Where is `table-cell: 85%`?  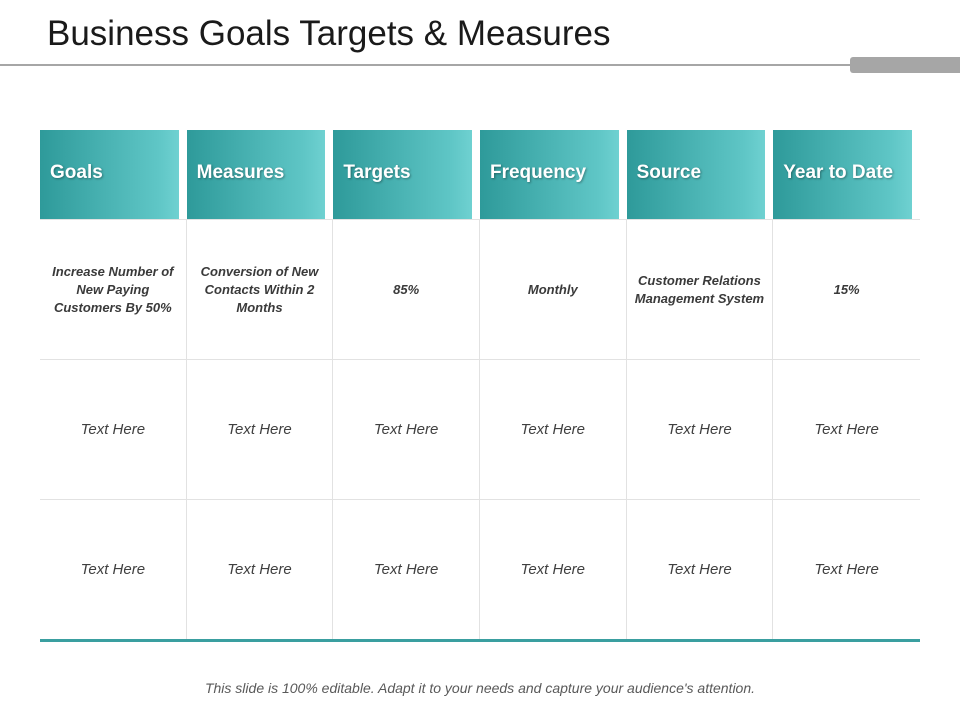 table-cell: 85% is located at coordinates (406, 289).